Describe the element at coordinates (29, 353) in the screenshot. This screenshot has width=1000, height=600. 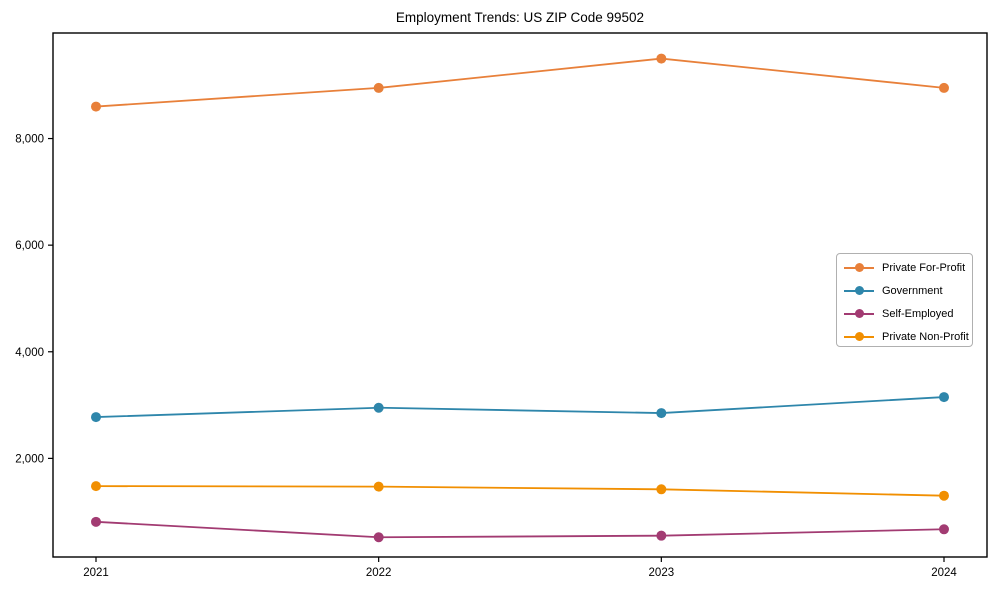
I see `y-tick-label: 4,000` at that location.